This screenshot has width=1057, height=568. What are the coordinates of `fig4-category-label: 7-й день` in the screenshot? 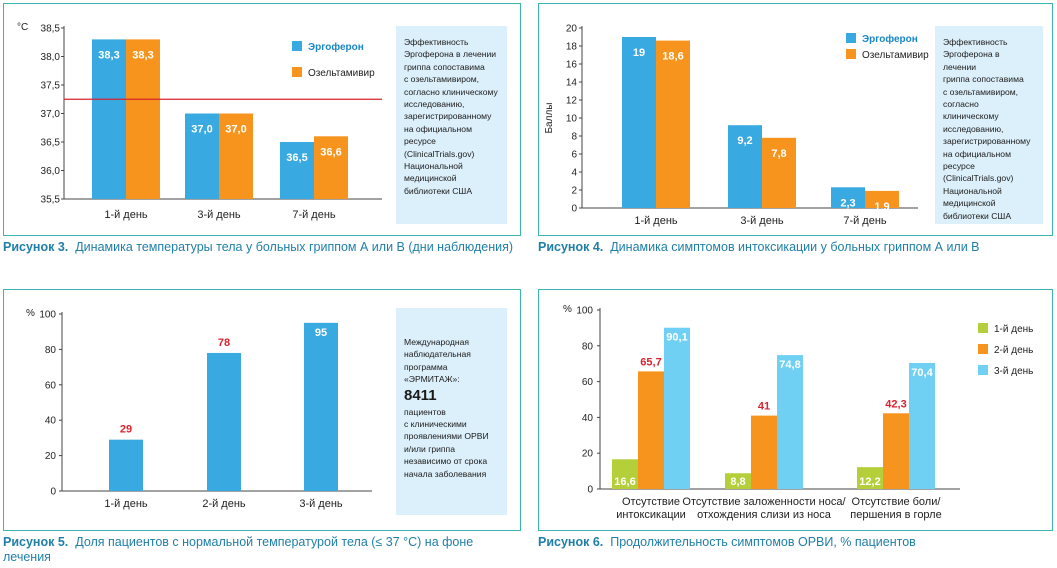 It's located at (865, 221).